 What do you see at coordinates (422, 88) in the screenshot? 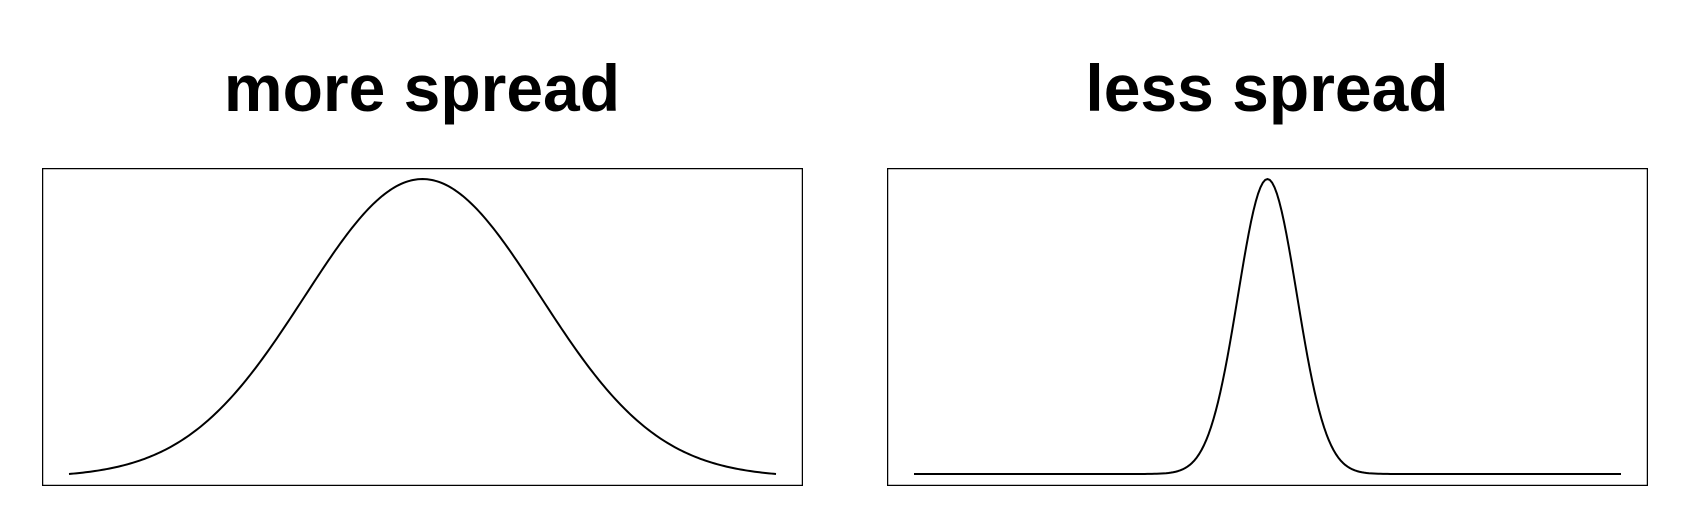
I see `chart-title: more spread` at bounding box center [422, 88].